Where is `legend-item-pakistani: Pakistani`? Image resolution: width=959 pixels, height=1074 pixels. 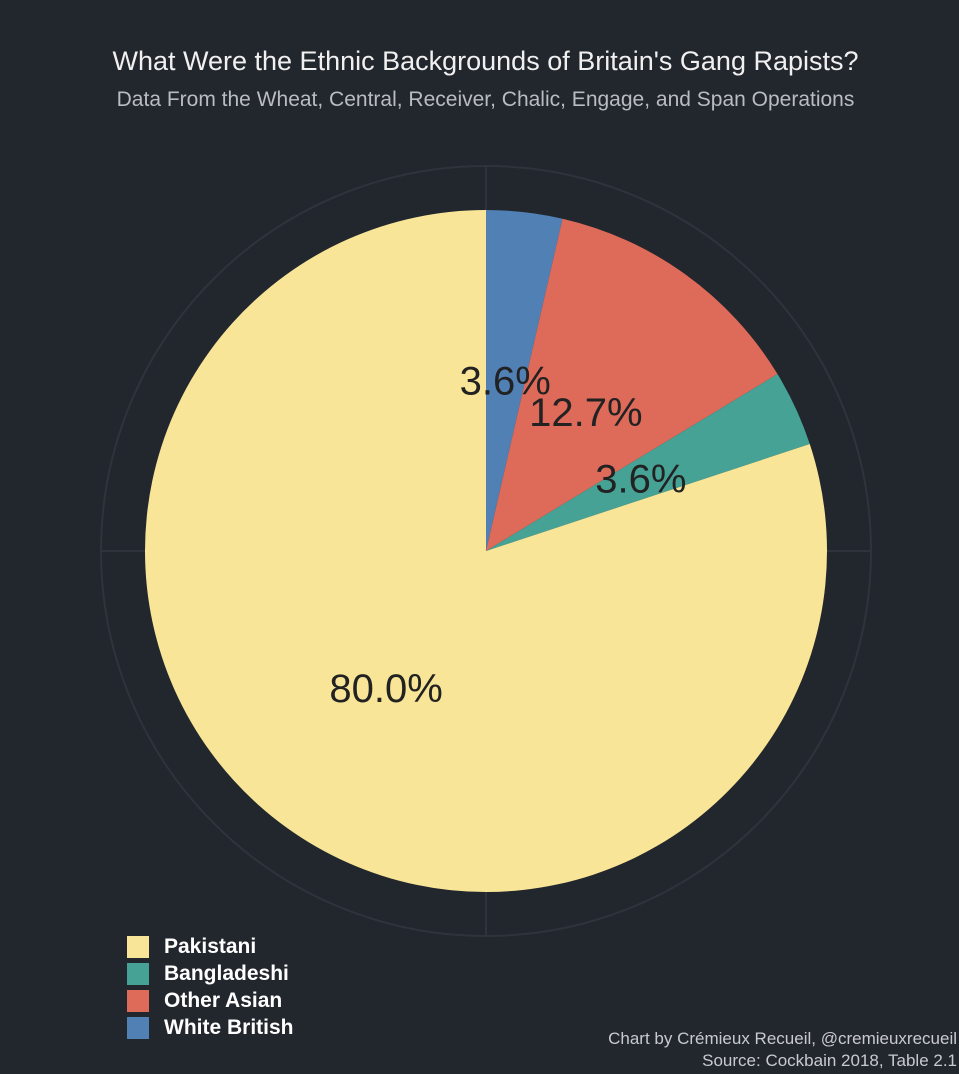 legend-item-pakistani: Pakistani is located at coordinates (210, 946).